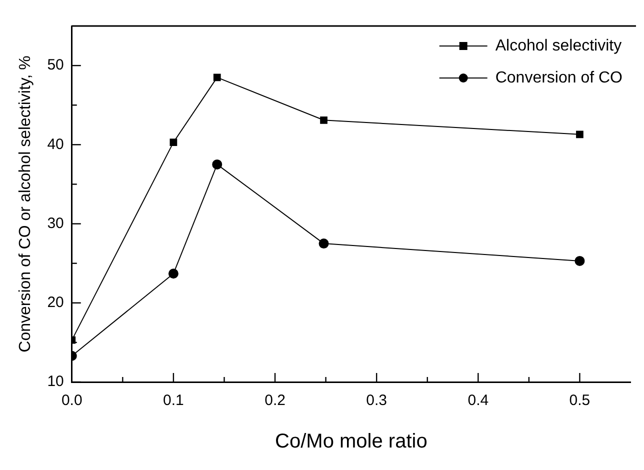 Image resolution: width=644 pixels, height=470 pixels. What do you see at coordinates (173, 401) in the screenshot?
I see `x-tick-label: 0.1` at bounding box center [173, 401].